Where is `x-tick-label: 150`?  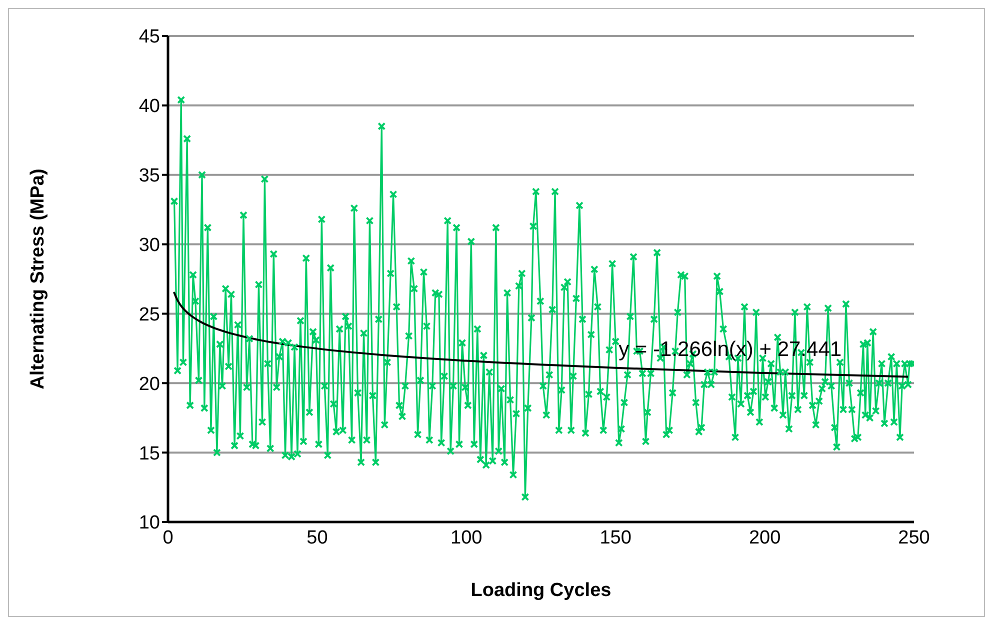
x-tick-label: 150 is located at coordinates (616, 537).